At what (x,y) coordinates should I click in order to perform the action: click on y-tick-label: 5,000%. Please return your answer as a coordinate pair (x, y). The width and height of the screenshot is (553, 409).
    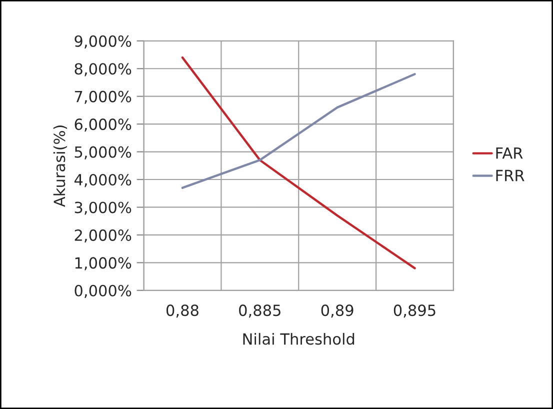
    Looking at the image, I should click on (103, 153).